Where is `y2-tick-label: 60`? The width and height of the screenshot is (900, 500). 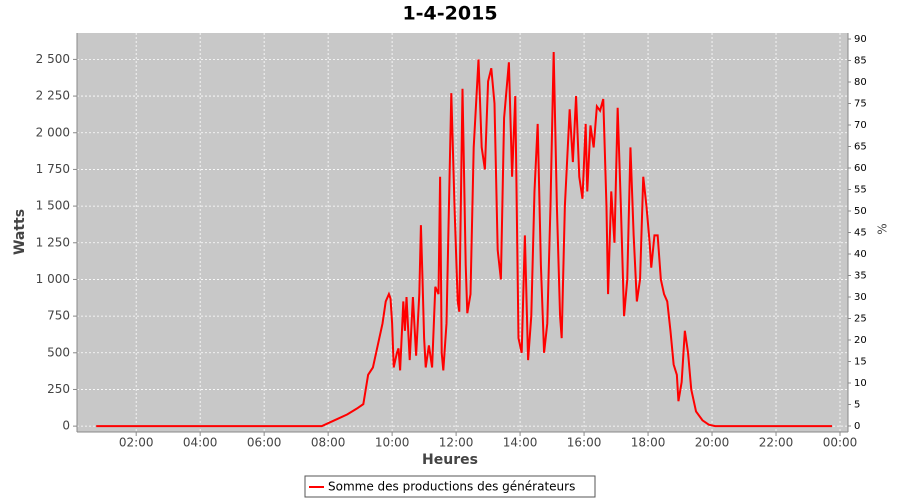
y2-tick-label: 60 is located at coordinates (860, 168).